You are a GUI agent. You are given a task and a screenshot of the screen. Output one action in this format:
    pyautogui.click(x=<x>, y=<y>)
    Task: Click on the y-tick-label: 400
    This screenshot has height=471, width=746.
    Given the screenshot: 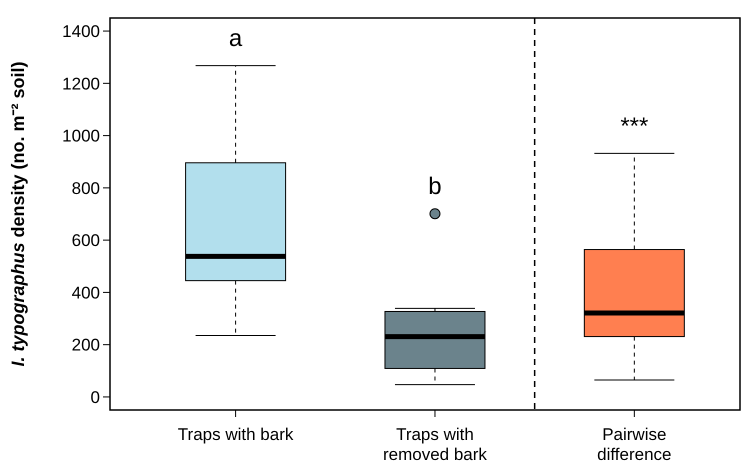 What is the action you would take?
    pyautogui.click(x=86, y=292)
    